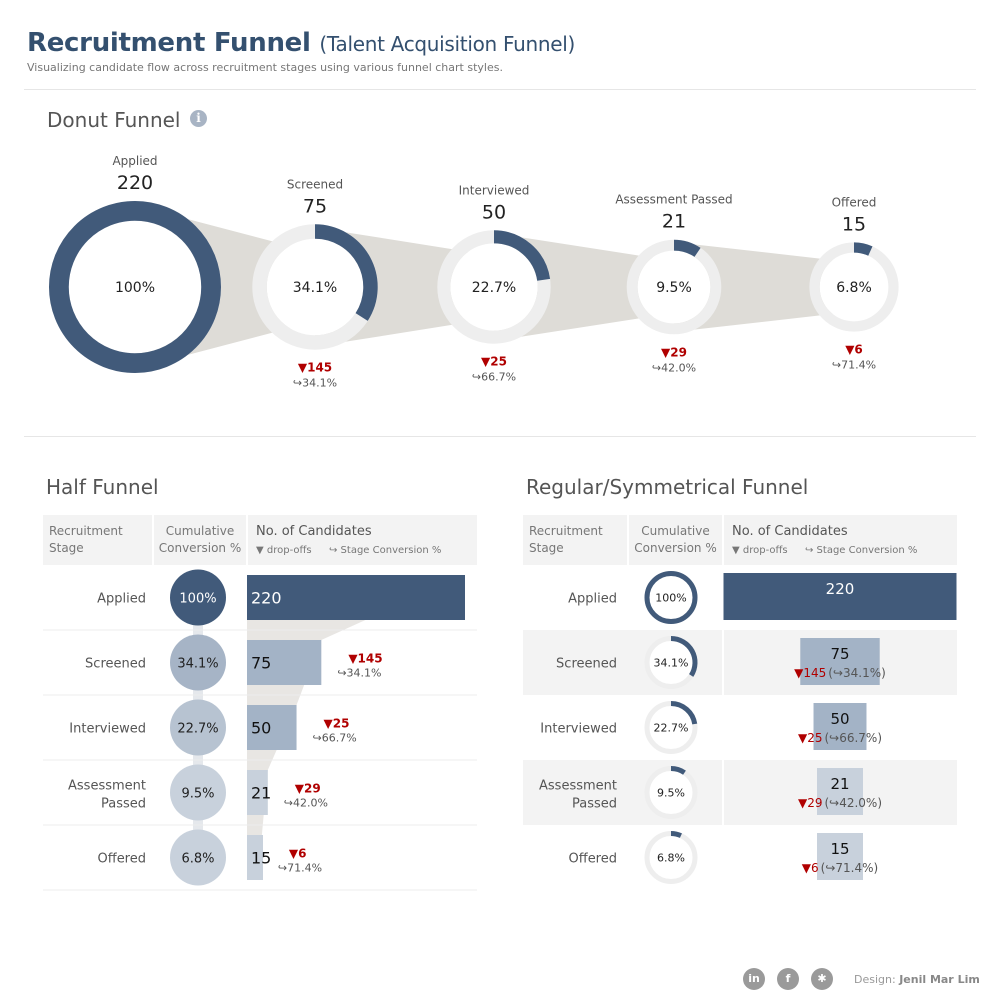 The width and height of the screenshot is (1000, 1000). I want to click on stage-conv-label: (↪34.1%), so click(857, 673).